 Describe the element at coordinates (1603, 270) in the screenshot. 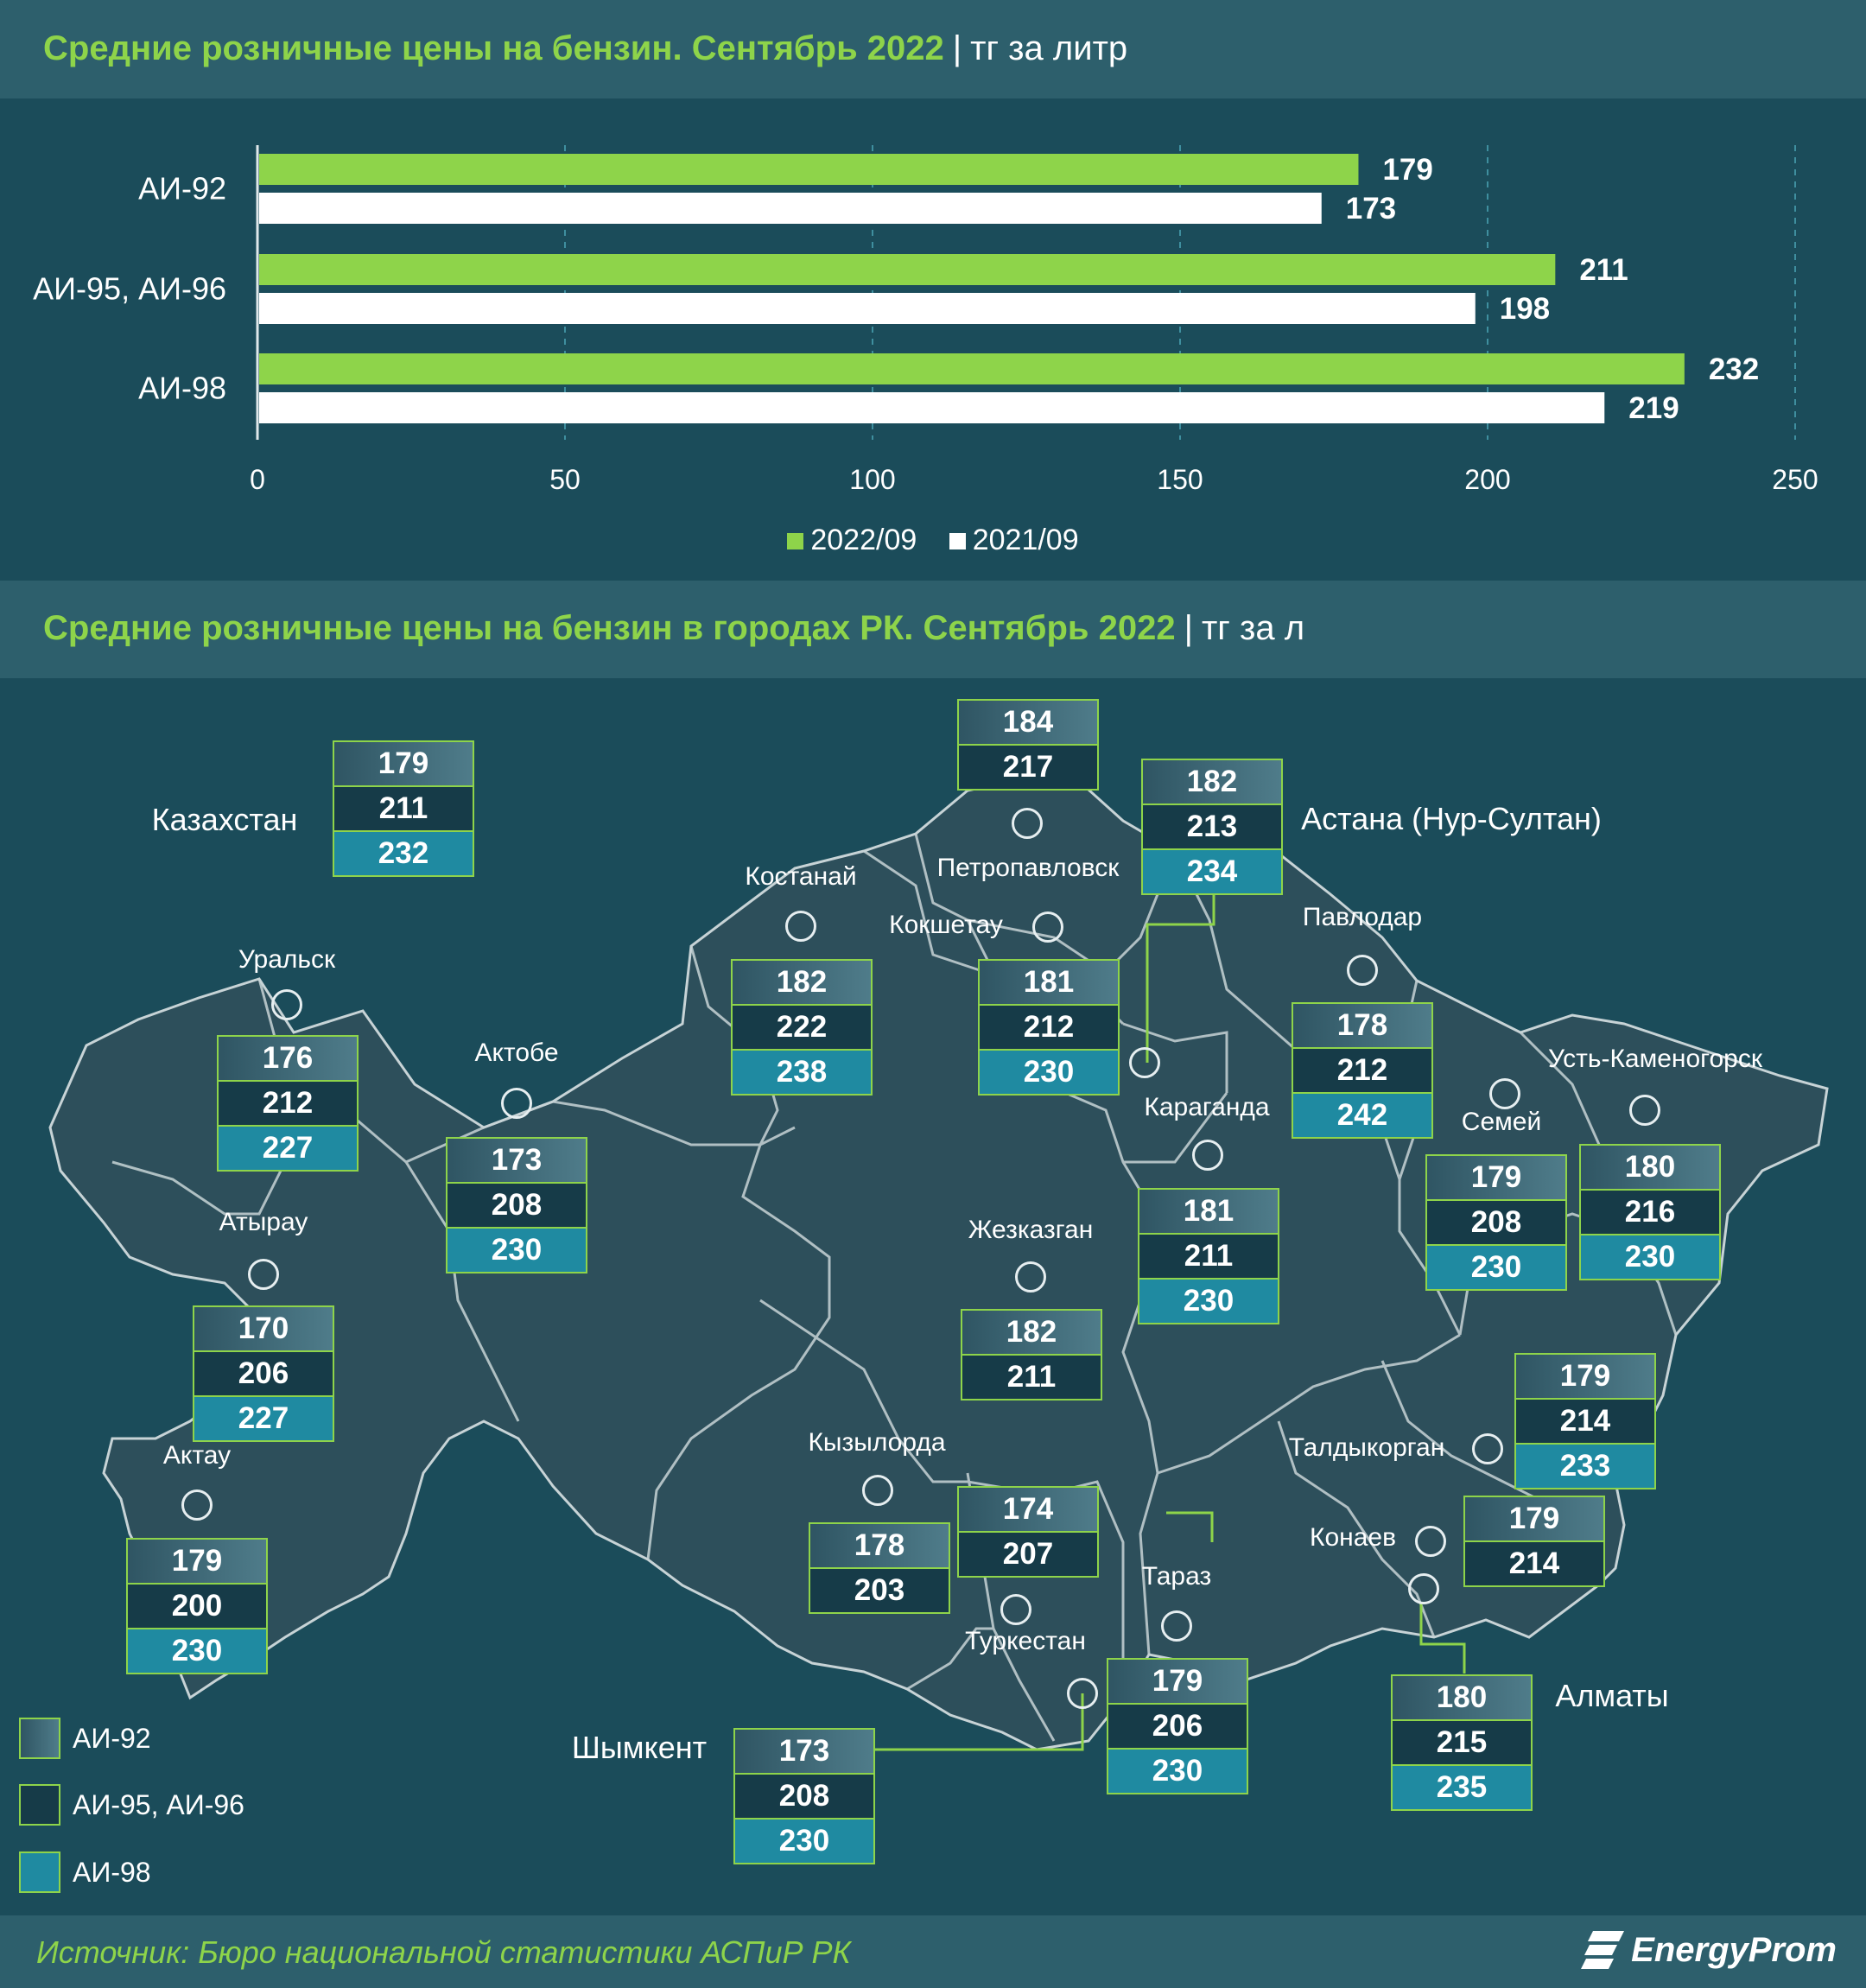

I see `bar-value-label: 211` at that location.